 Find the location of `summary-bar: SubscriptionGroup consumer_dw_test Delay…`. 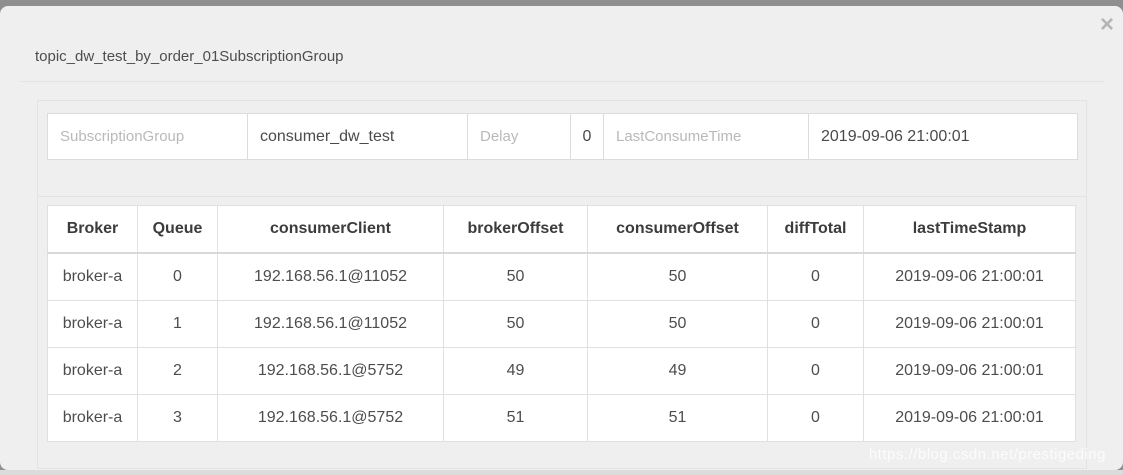

summary-bar: SubscriptionGroup consumer_dw_test Delay… is located at coordinates (562, 136).